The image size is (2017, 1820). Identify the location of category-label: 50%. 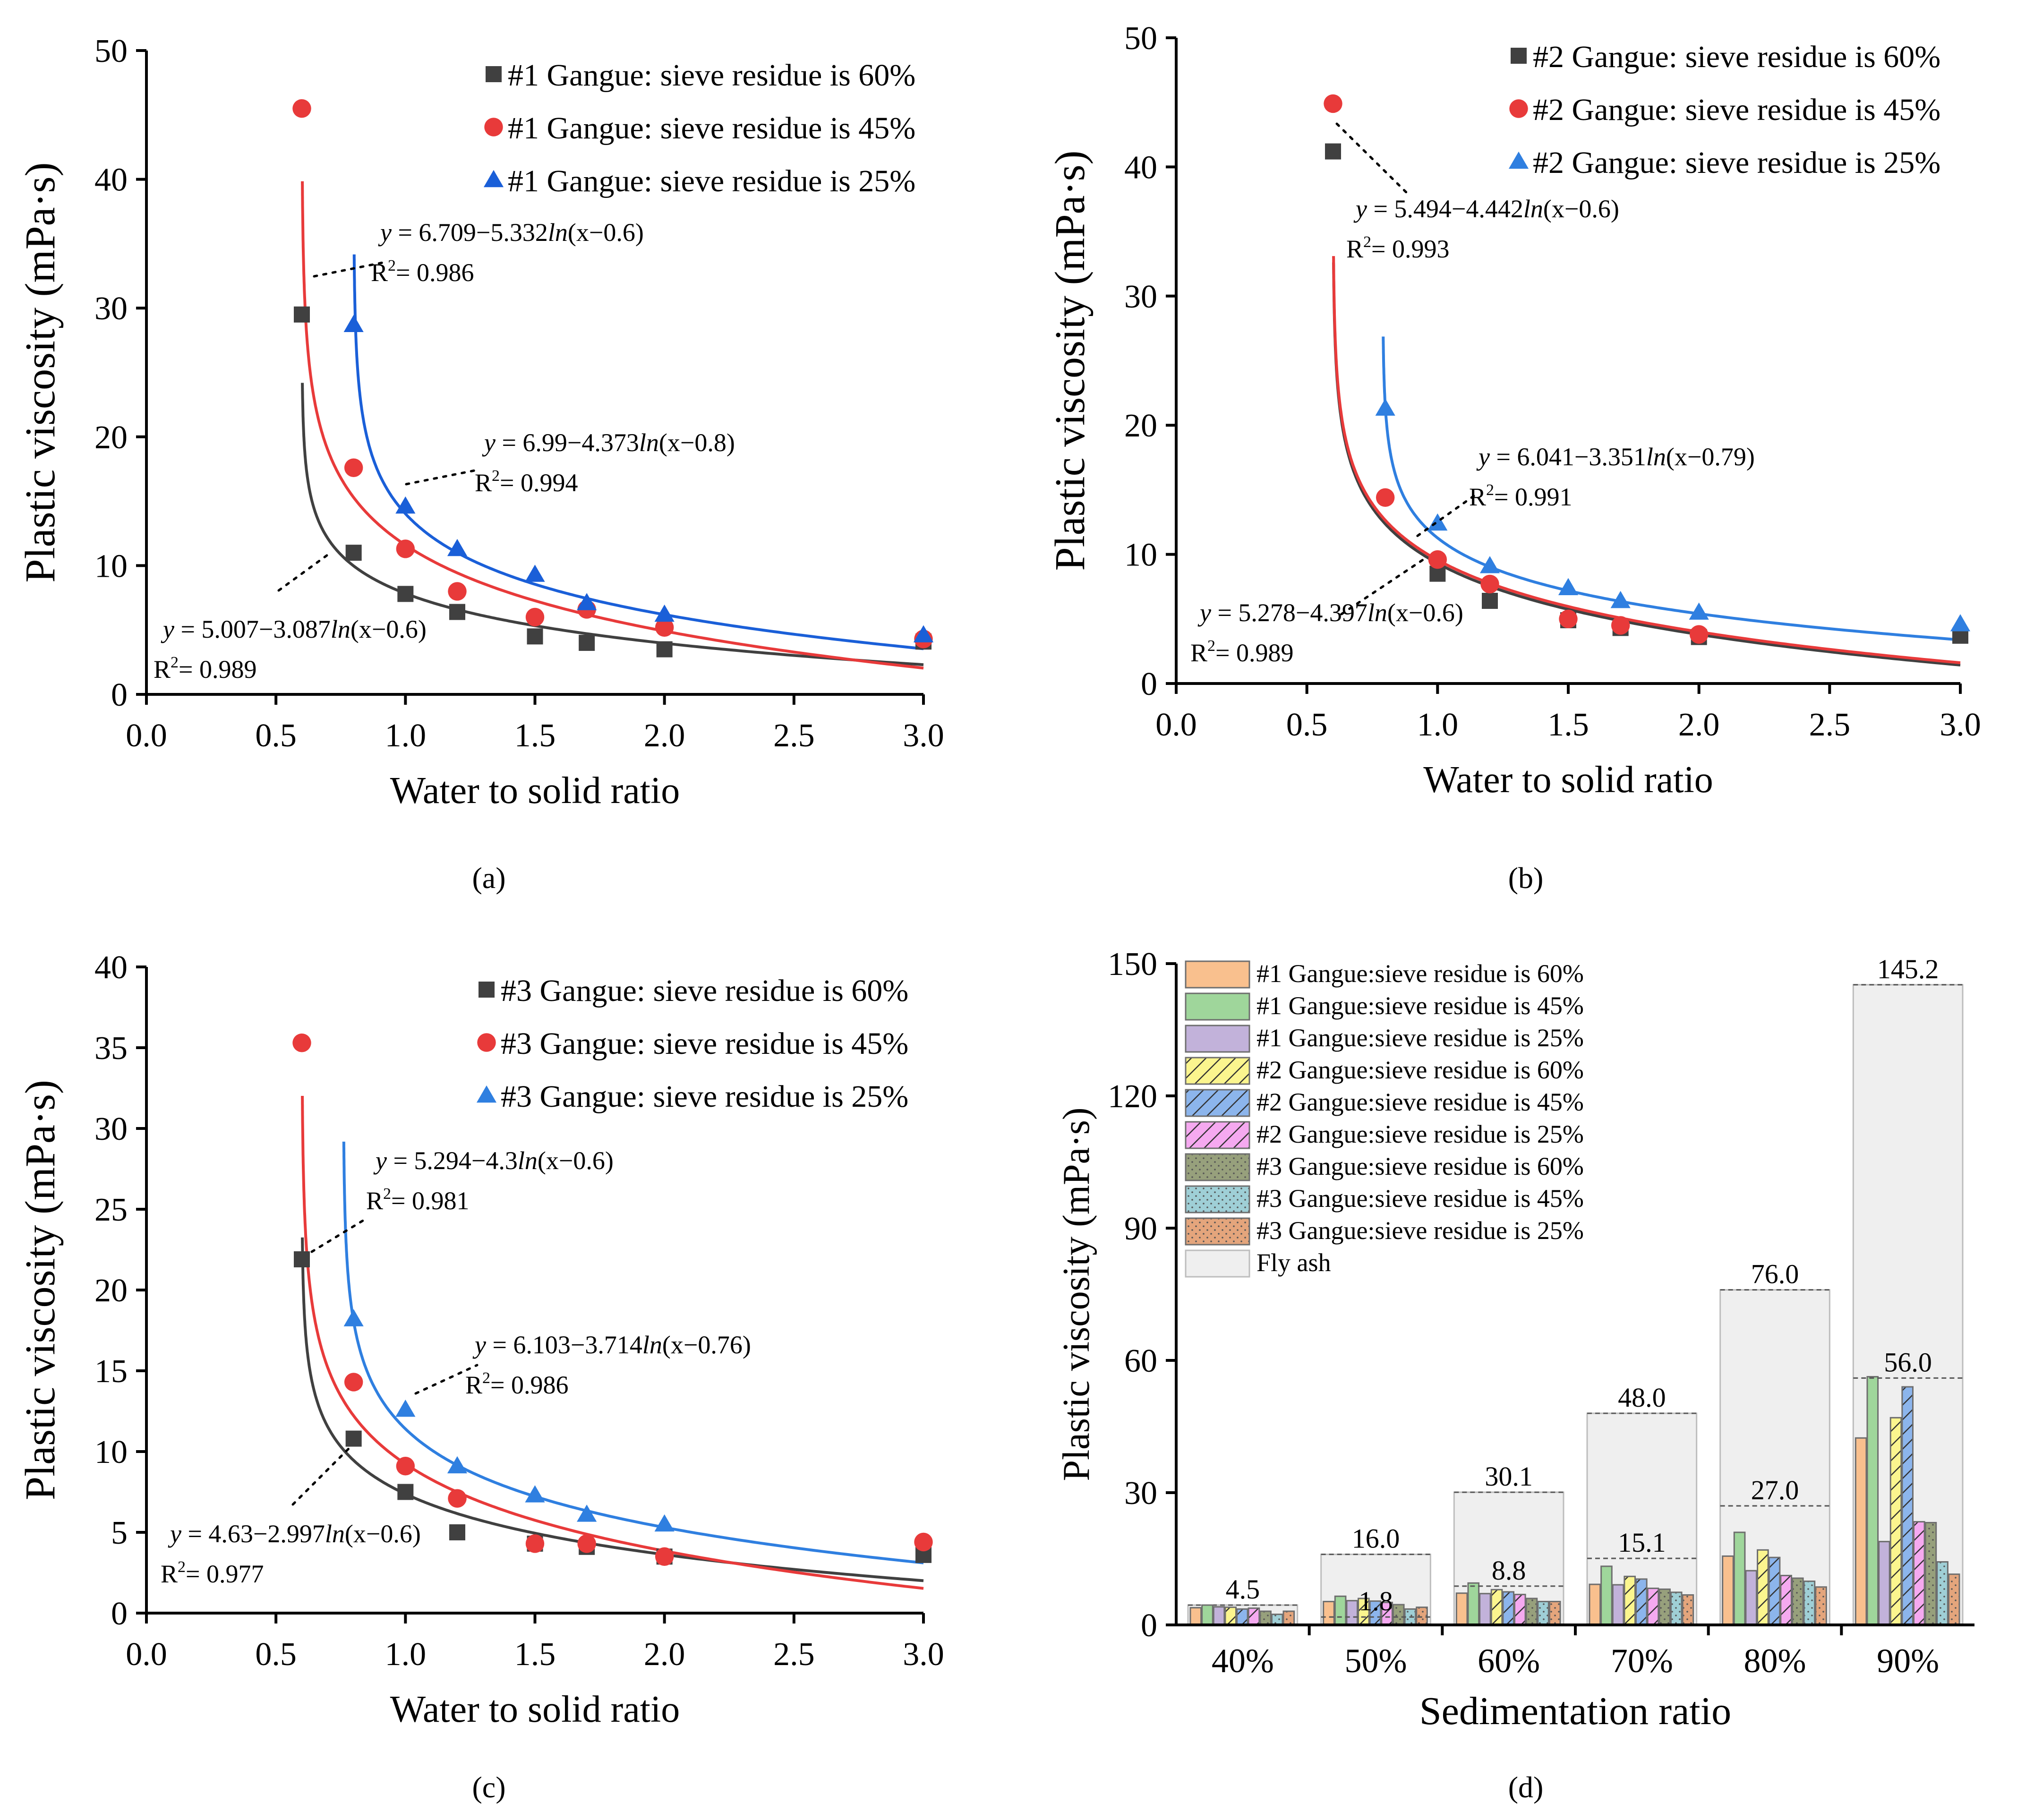
(1376, 1661).